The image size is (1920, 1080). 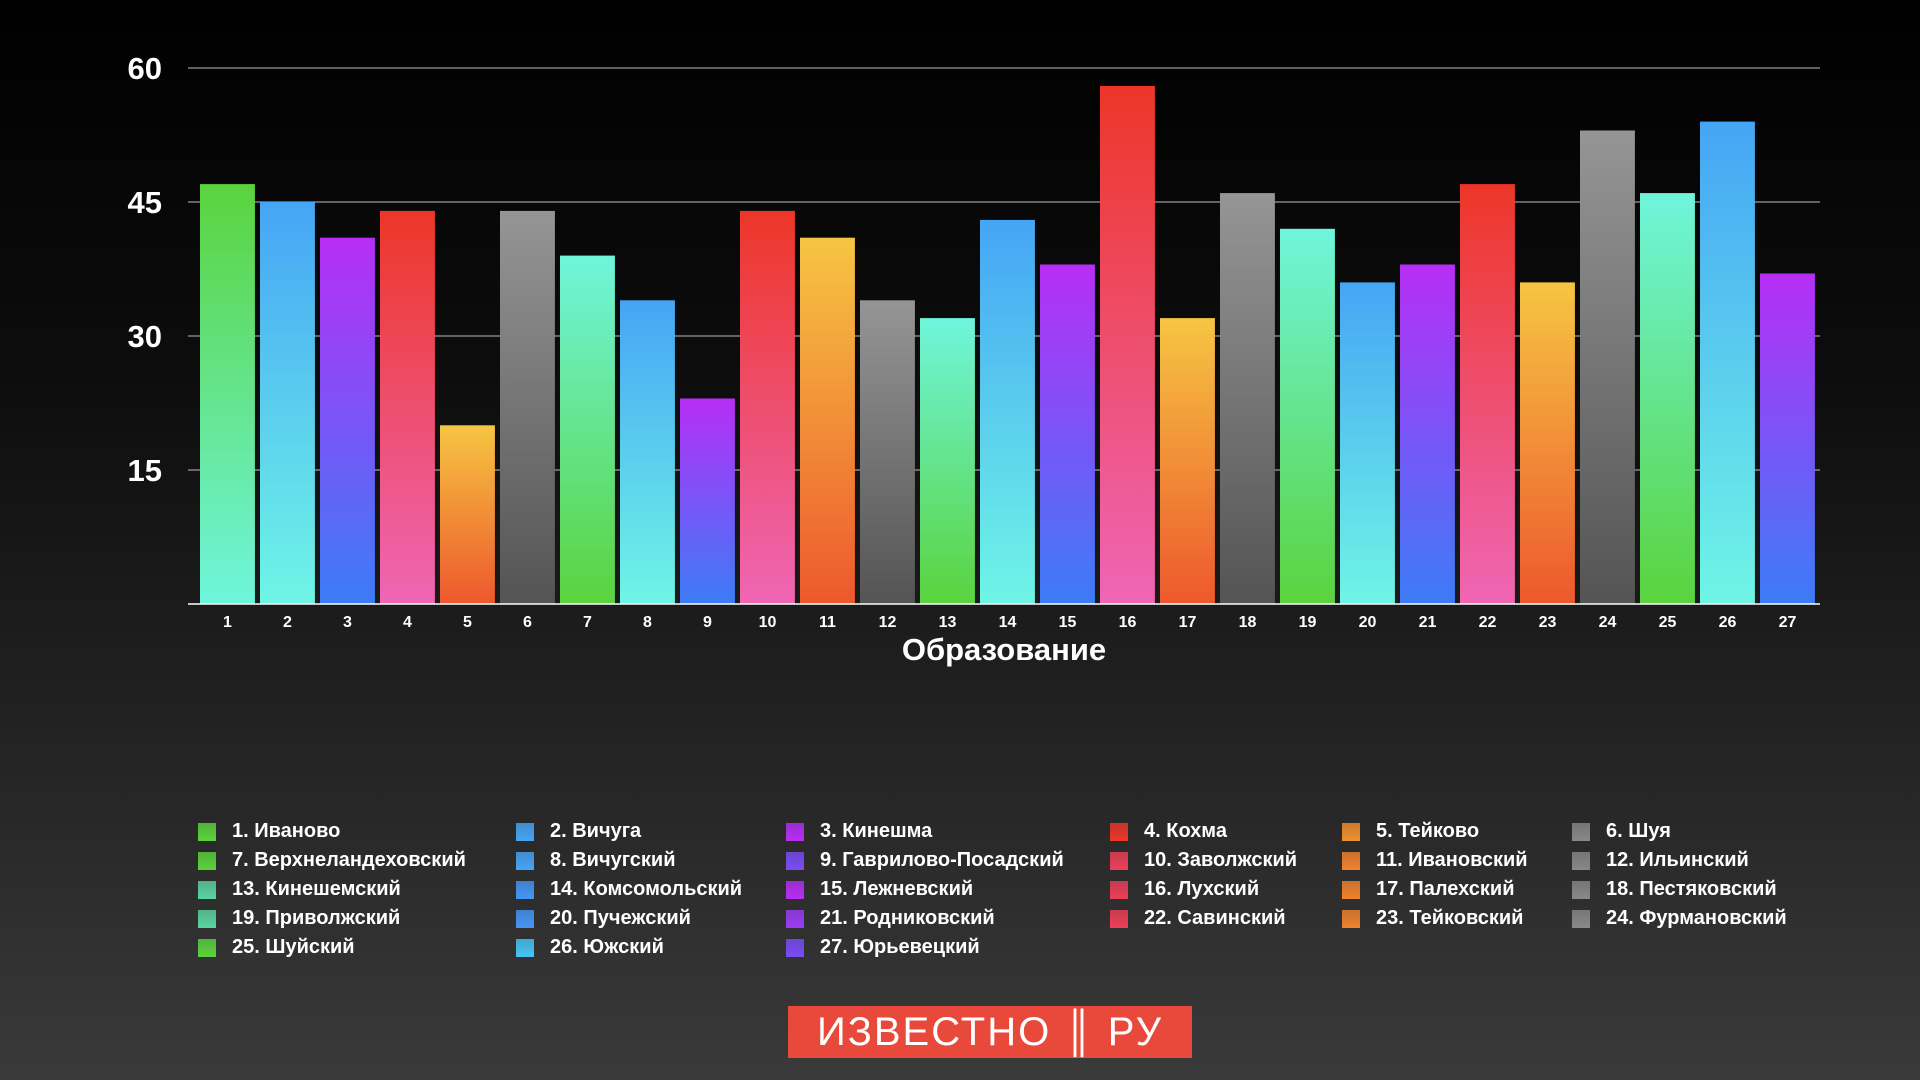 I want to click on x-tick-label: 21, so click(x=1428, y=622).